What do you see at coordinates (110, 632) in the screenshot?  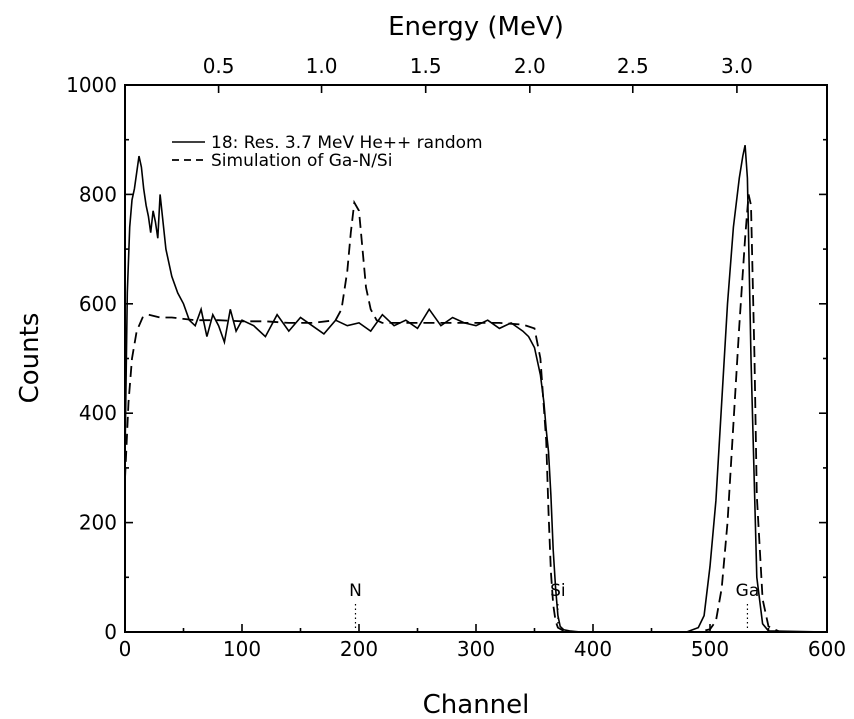 I see `y-tick-label: 0` at bounding box center [110, 632].